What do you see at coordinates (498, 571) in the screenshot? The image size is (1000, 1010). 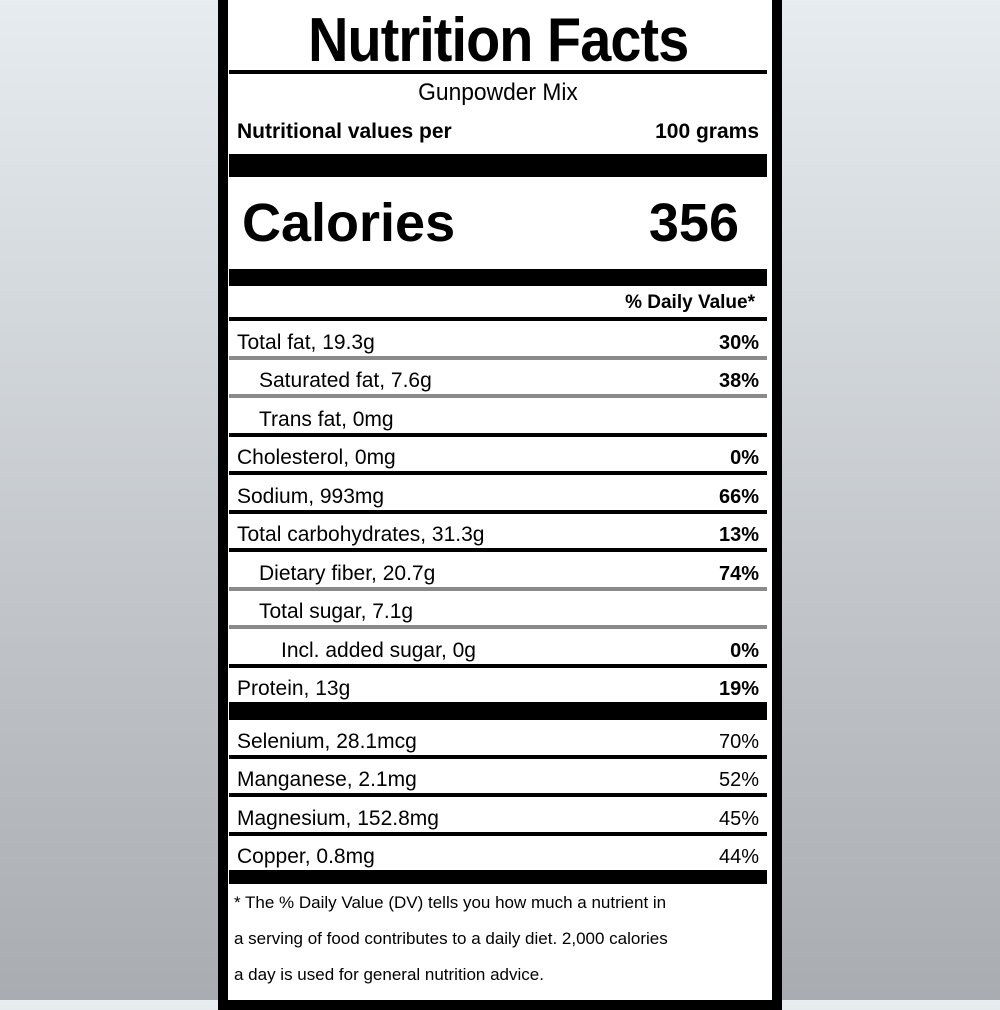 I see `nutrient-row: Dietary fiber, 20.7g 74%` at bounding box center [498, 571].